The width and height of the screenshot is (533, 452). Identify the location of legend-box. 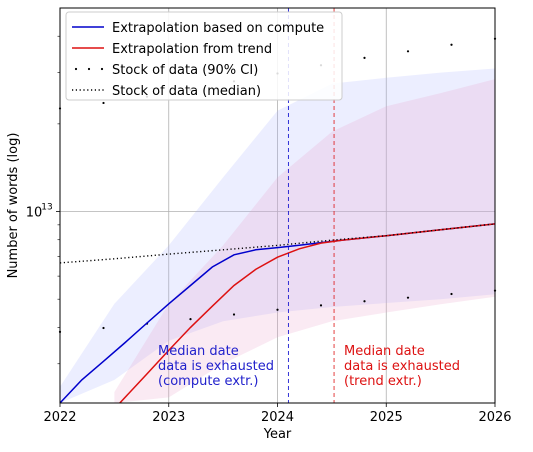
(204, 56).